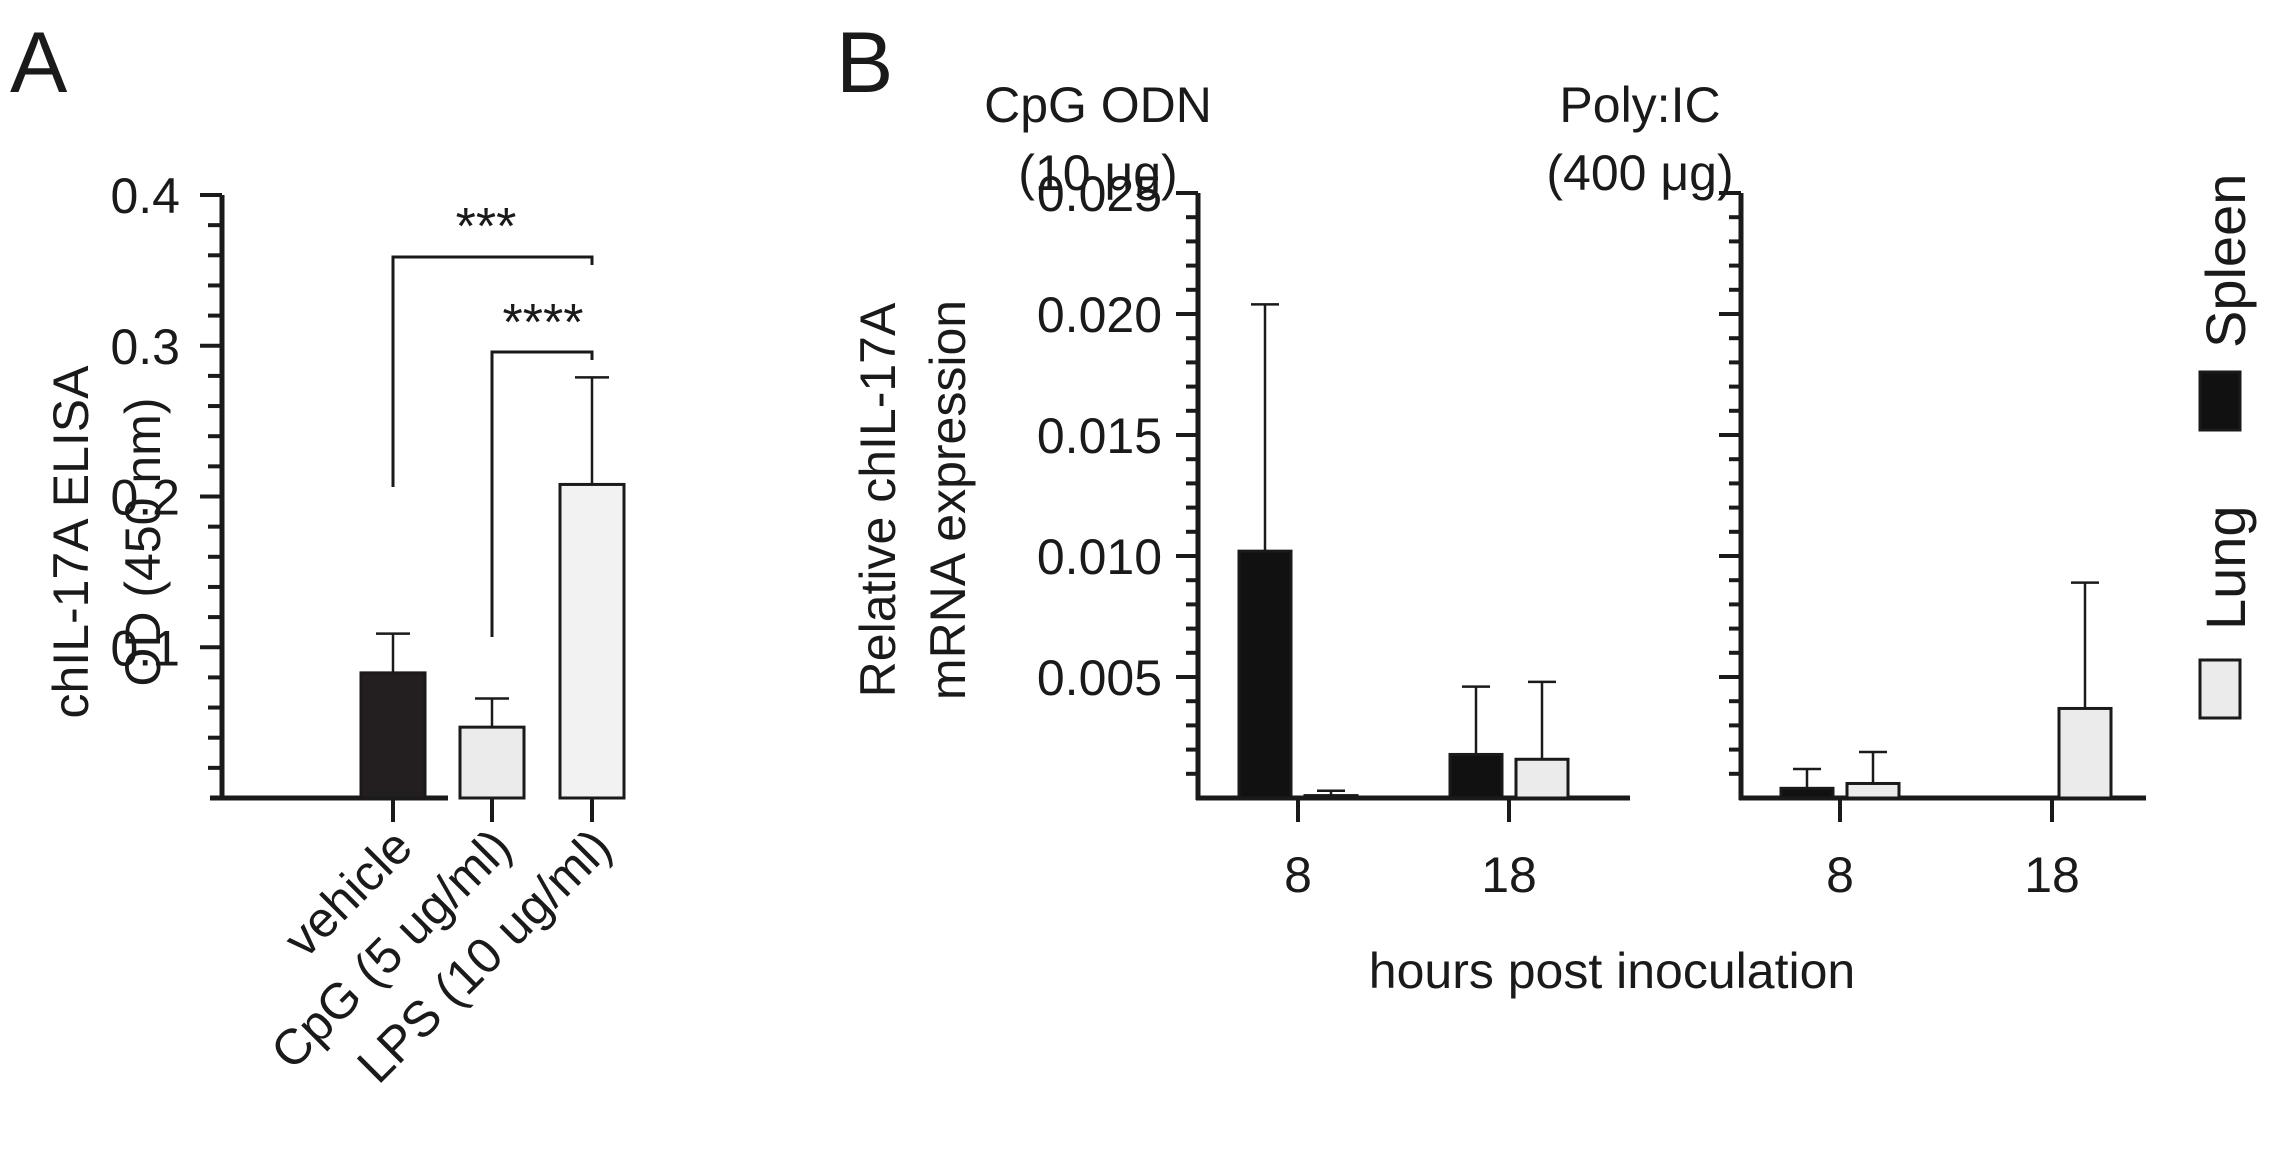  What do you see at coordinates (864, 63) in the screenshot?
I see `panel-label-b: B` at bounding box center [864, 63].